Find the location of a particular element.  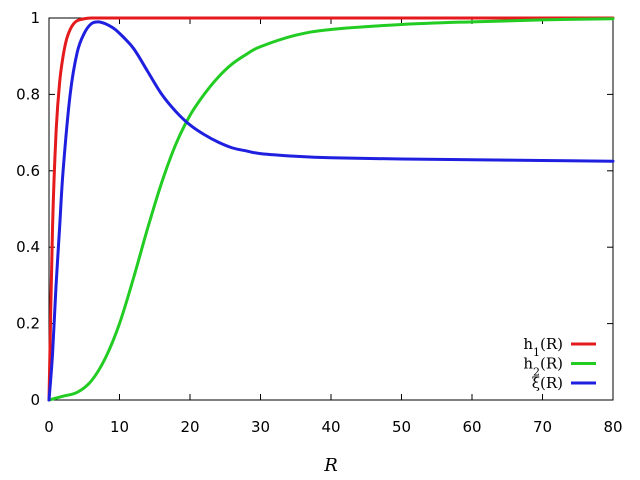

y-tick-label: 0.4 is located at coordinates (28, 247).